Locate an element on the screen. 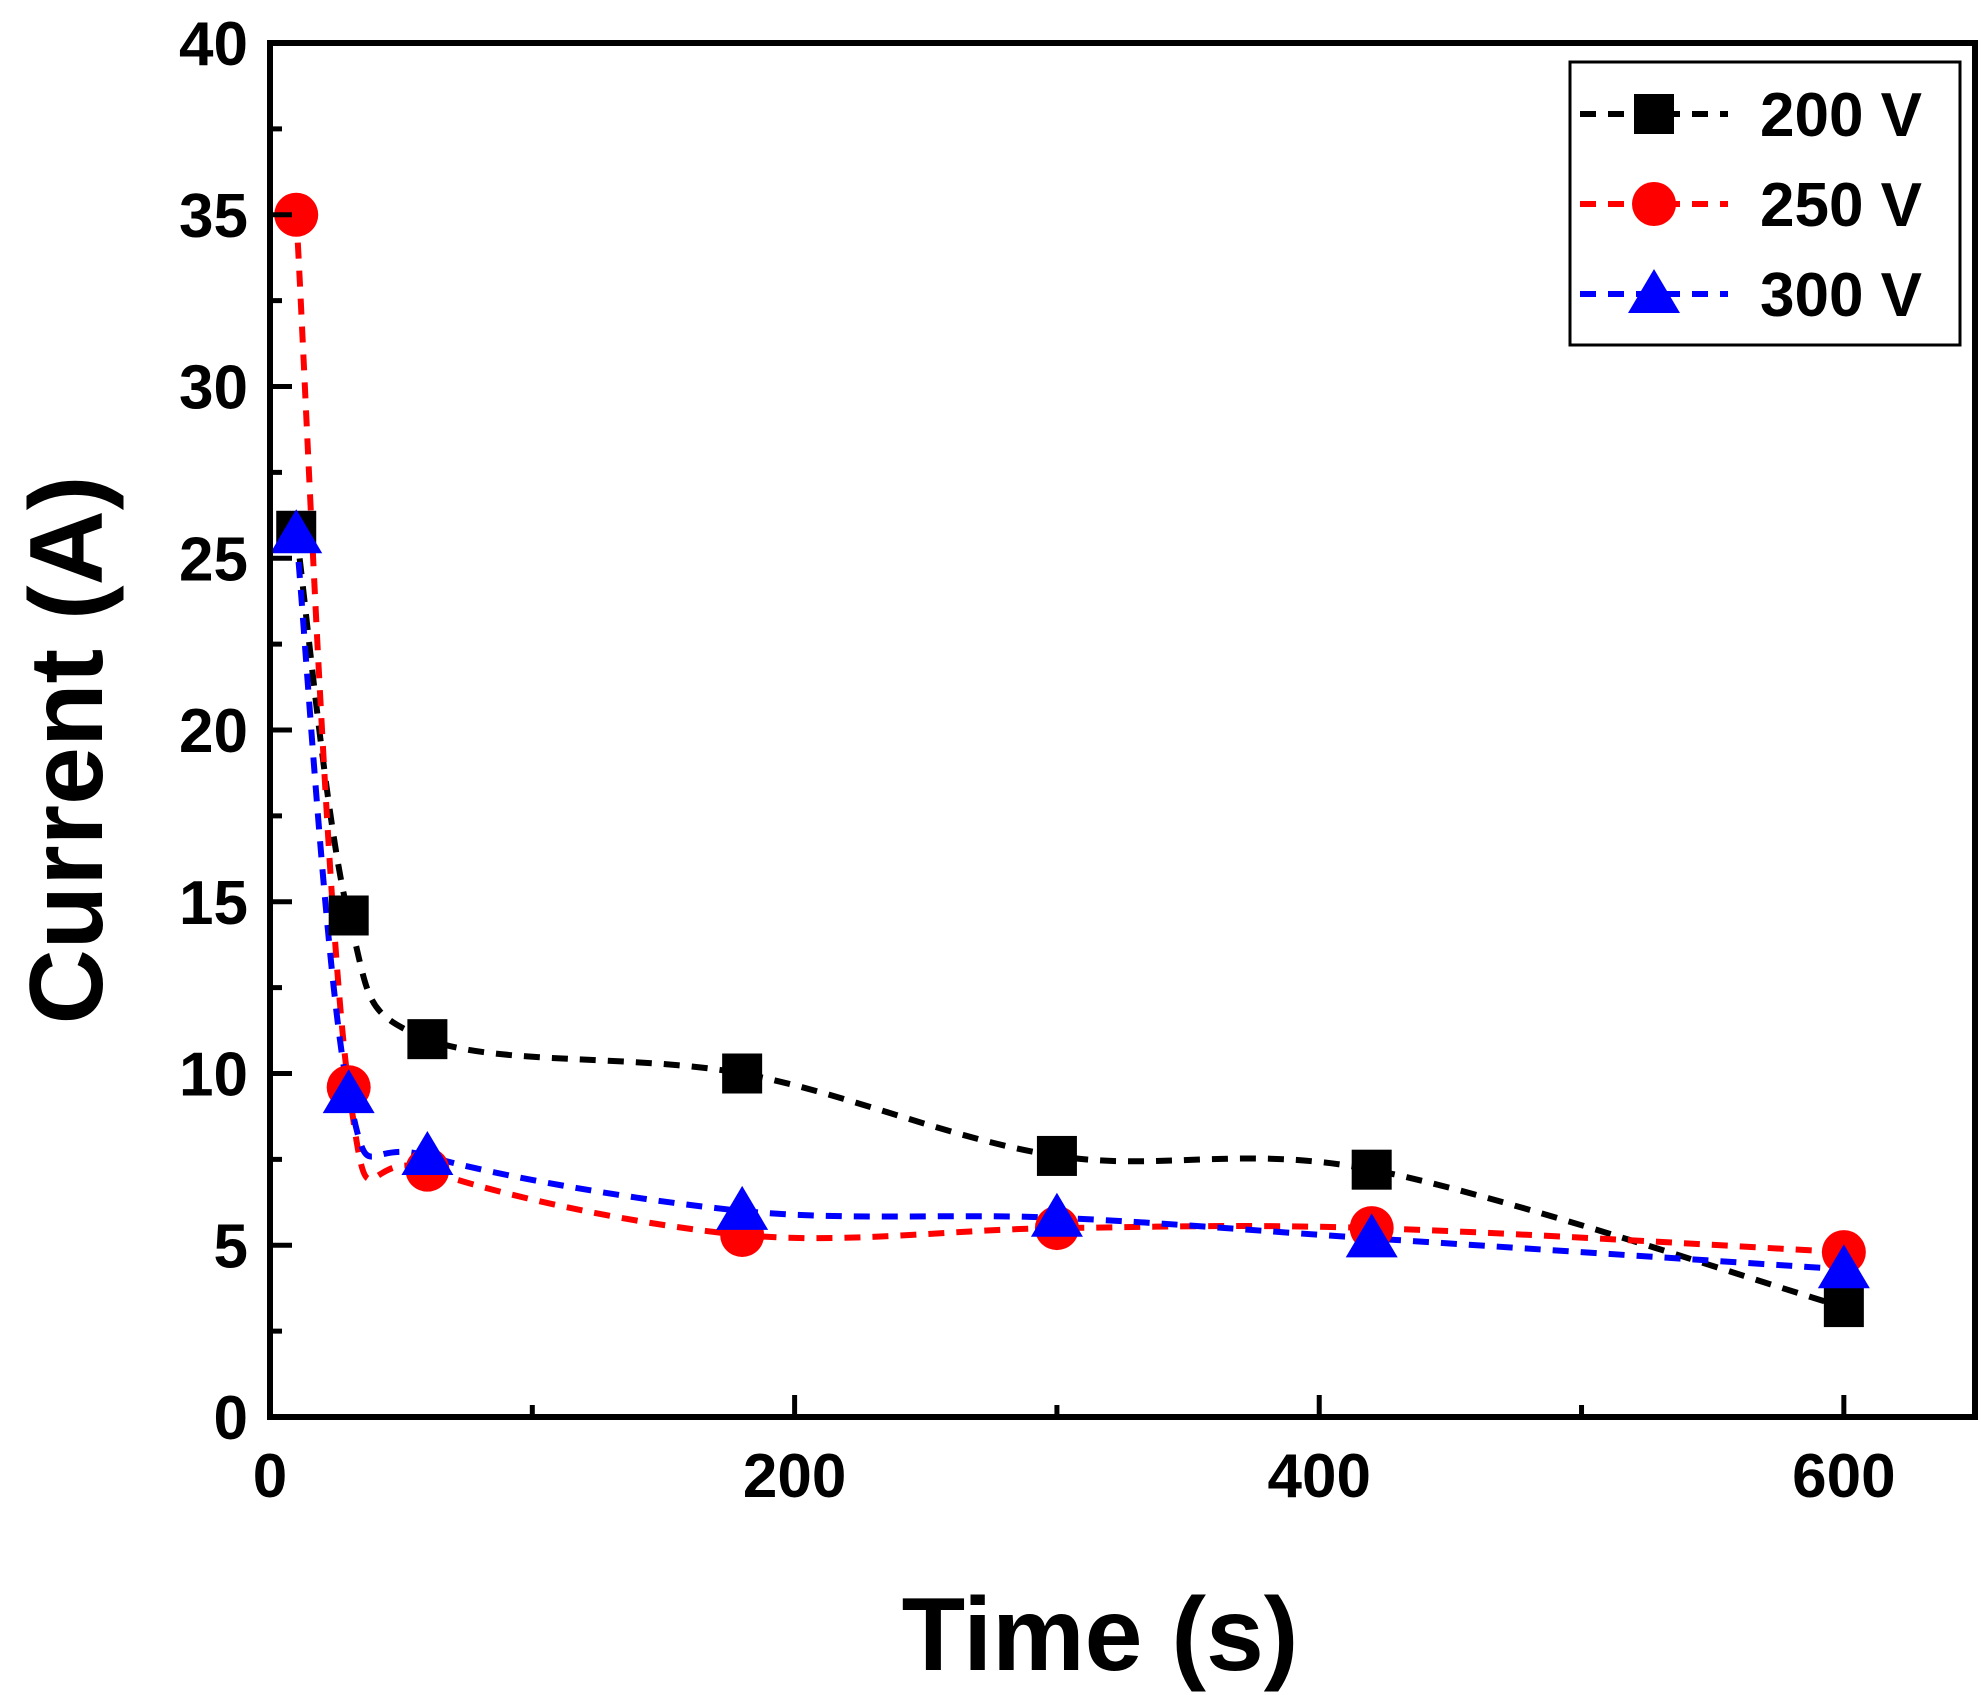 The image size is (1981, 1695). y-tick-label: 15 is located at coordinates (213, 903).